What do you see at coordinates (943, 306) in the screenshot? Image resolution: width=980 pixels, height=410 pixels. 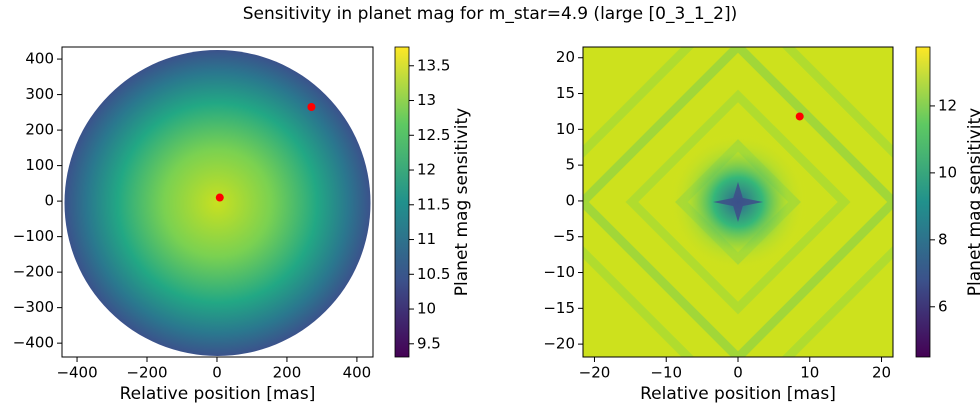 I see `colorbar-tick-label: 6` at bounding box center [943, 306].